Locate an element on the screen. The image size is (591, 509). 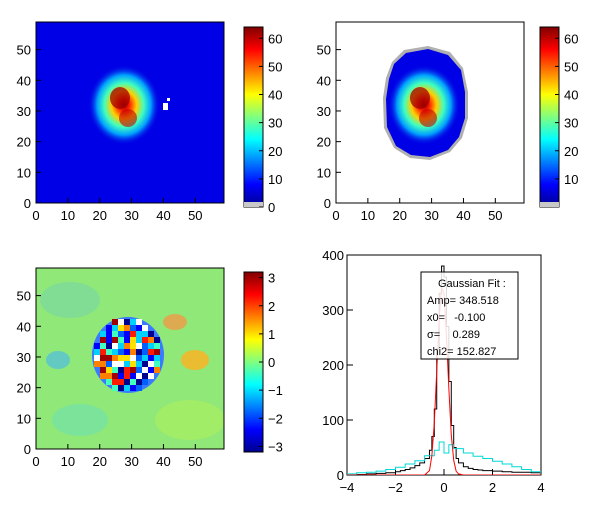
p4-xticks: −4 −2 0 2 4 is located at coordinates (442, 482).